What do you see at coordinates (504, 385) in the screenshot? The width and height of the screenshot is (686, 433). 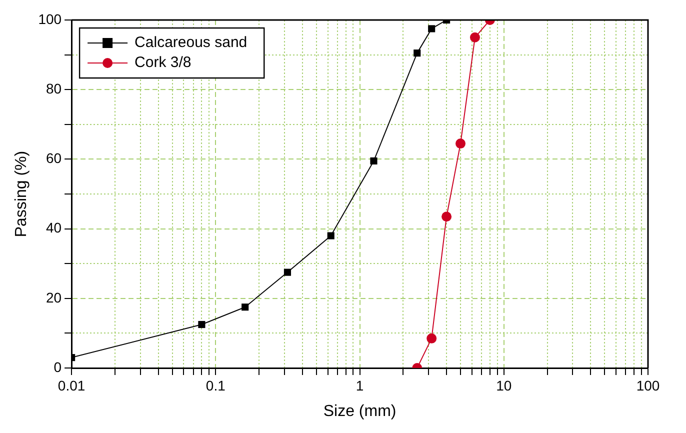 I see `x-tick-label: 10` at bounding box center [504, 385].